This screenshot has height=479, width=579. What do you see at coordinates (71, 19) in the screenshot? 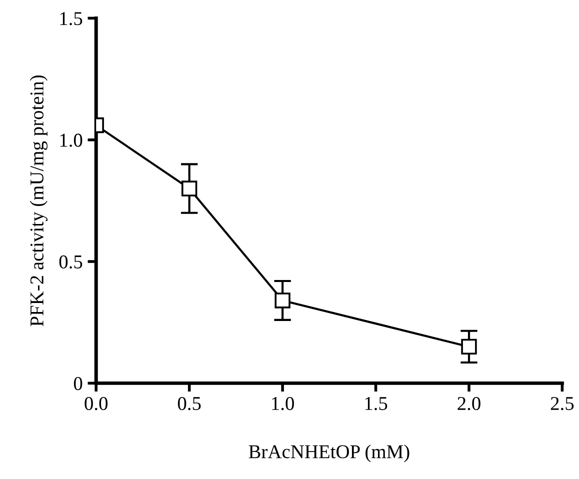
I see `y-tick-label: 1.5` at bounding box center [71, 19].